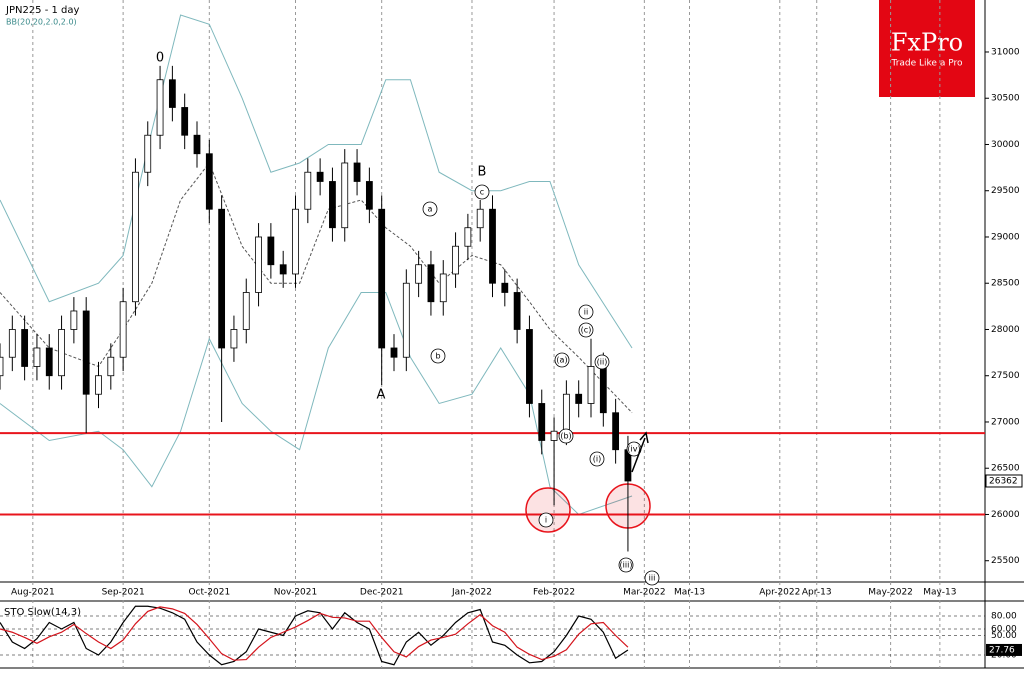  What do you see at coordinates (548, 510) in the screenshot?
I see `highlight-circle` at bounding box center [548, 510].